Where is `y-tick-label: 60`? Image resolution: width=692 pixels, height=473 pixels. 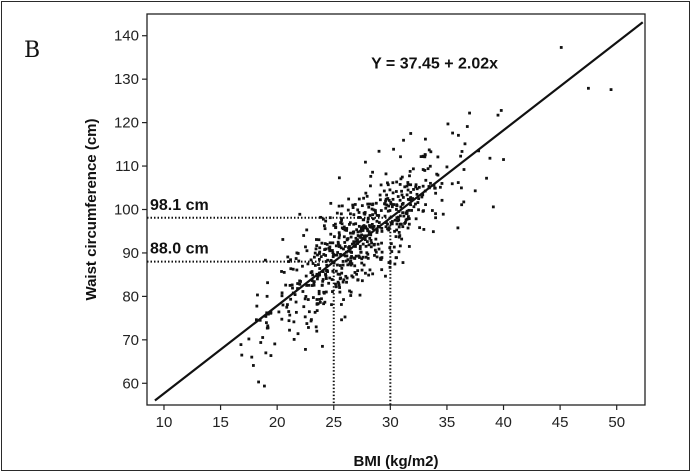 y-tick-label: 60 is located at coordinates (130, 383).